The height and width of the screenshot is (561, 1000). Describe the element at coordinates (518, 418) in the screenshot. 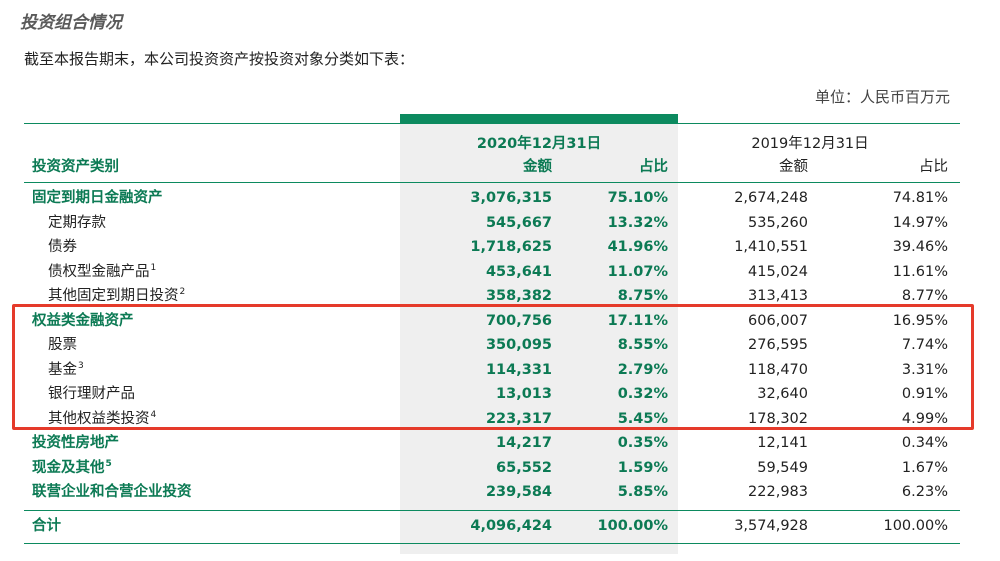

I see `amount-current: 223,317` at that location.